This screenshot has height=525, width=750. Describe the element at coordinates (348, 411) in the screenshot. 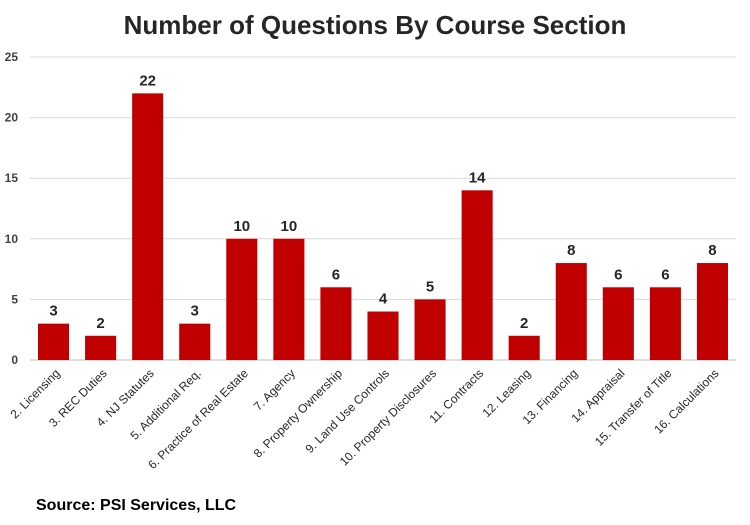

I see `x-tick-label: 9. Land Use Controls` at that location.